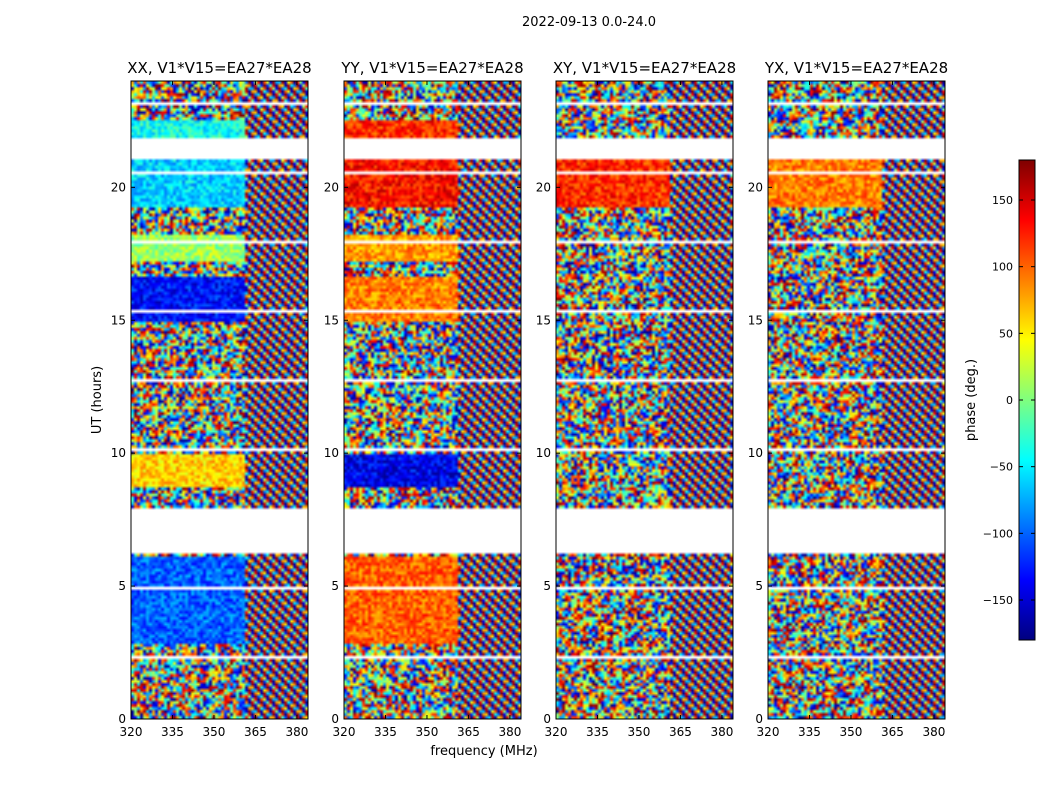 This screenshot has height=800, width=1050. I want to click on colorbar-tick-label: −50, so click(1001, 467).